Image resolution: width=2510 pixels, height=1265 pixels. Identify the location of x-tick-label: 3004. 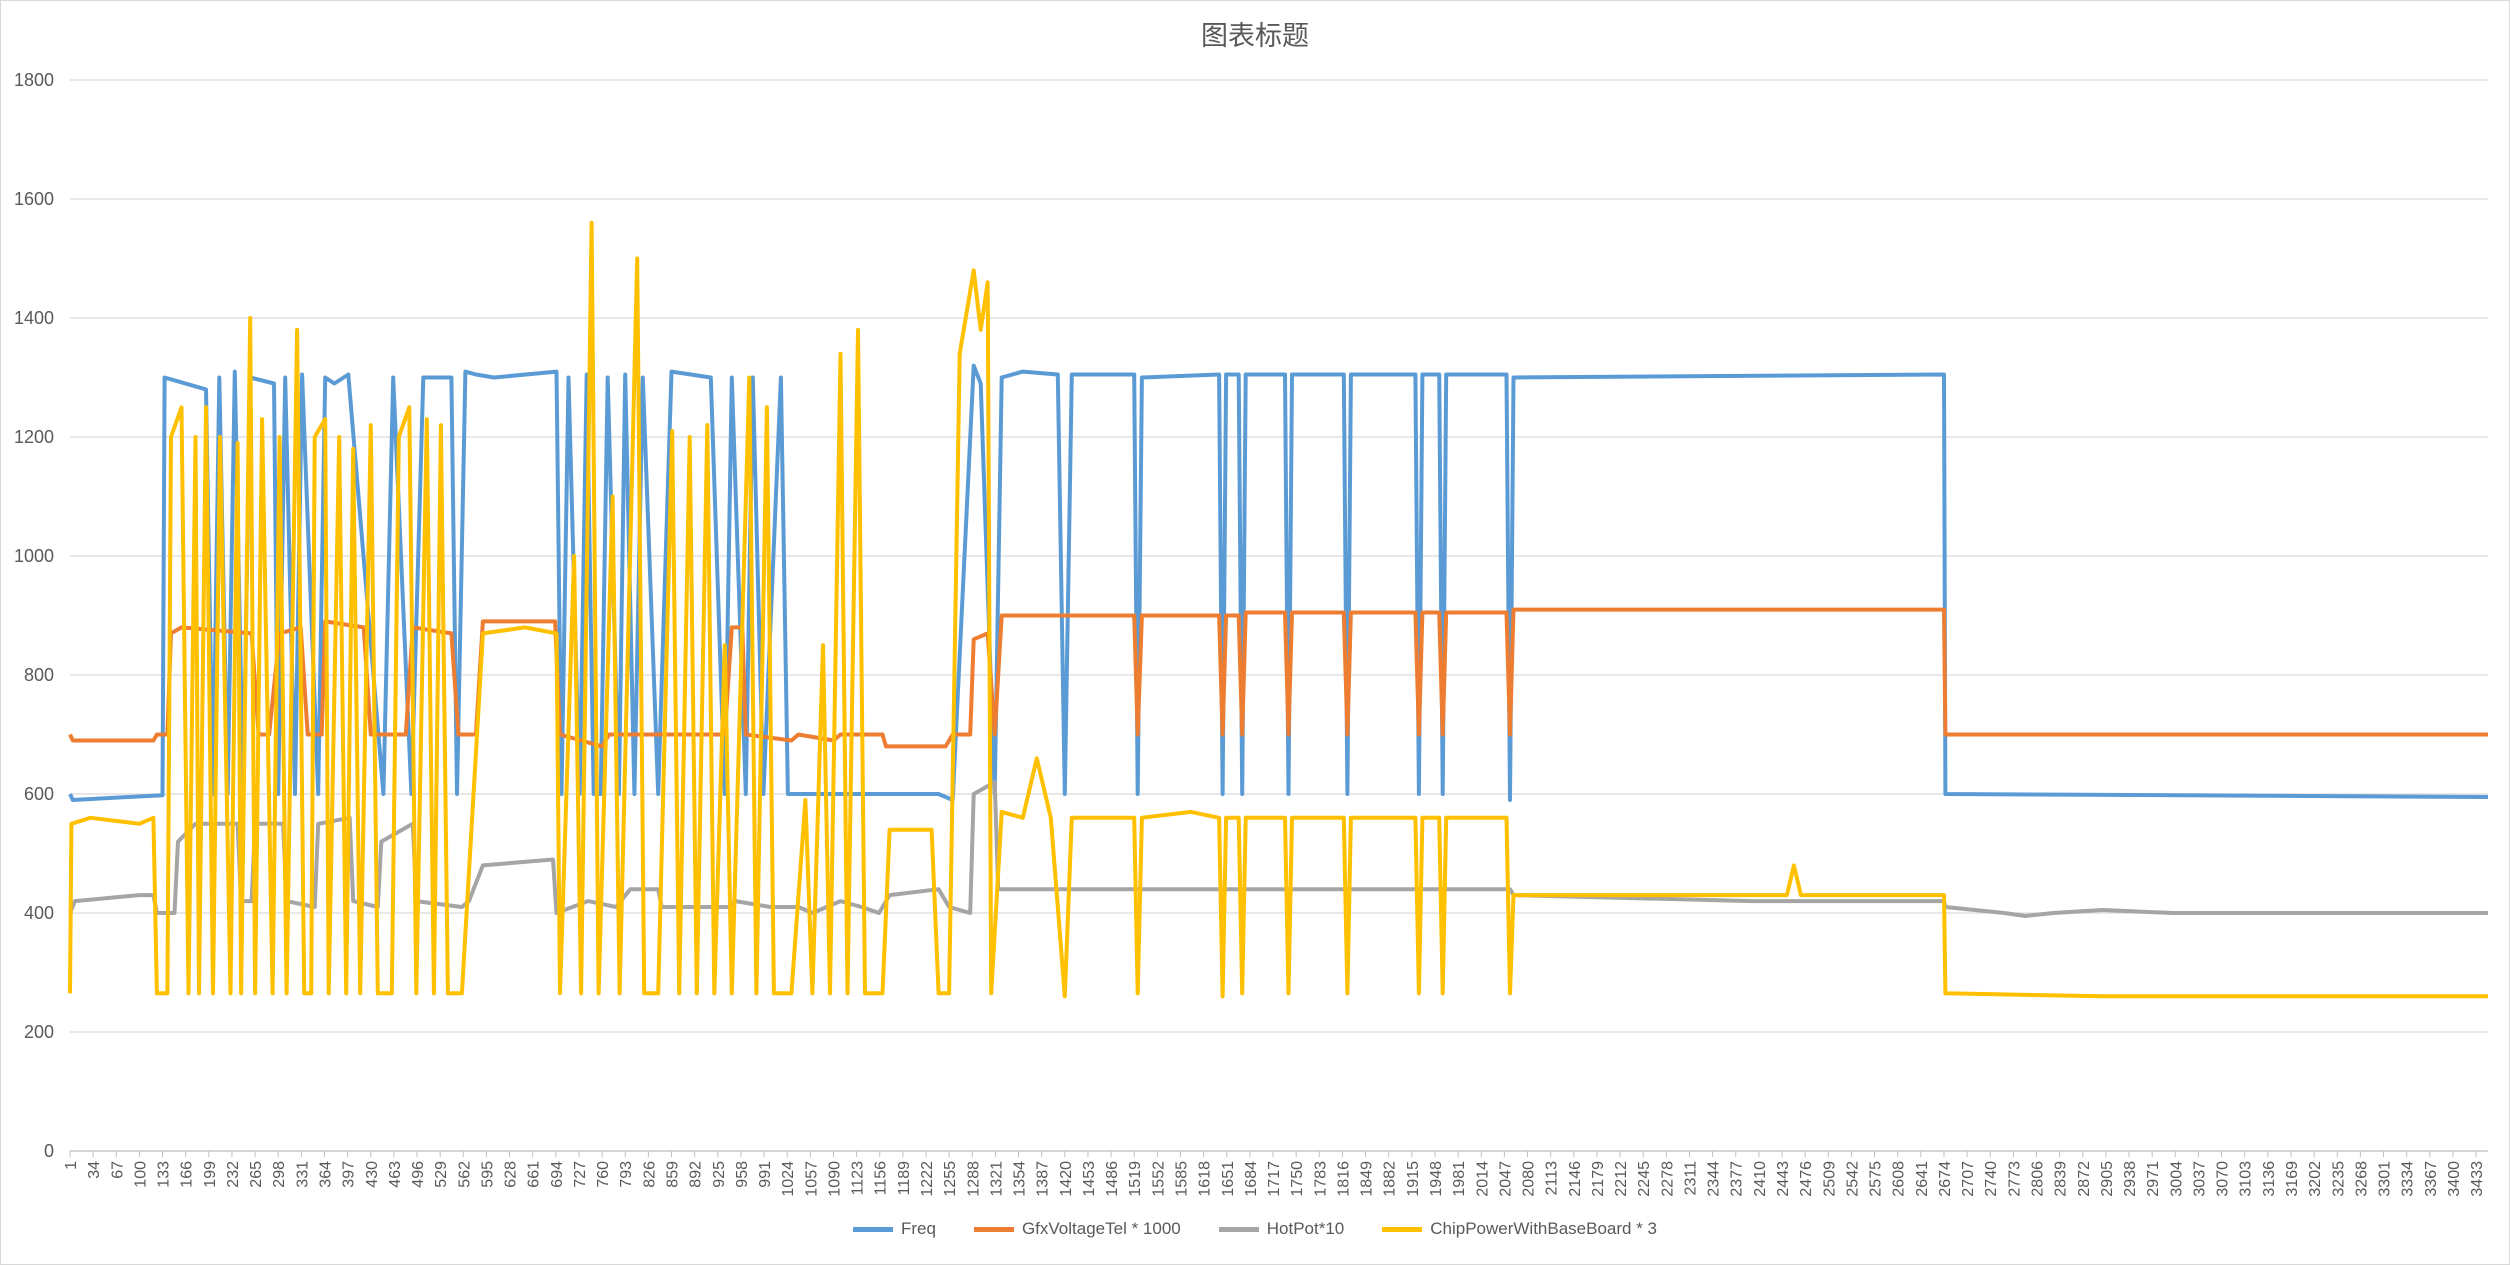
(2176, 1179).